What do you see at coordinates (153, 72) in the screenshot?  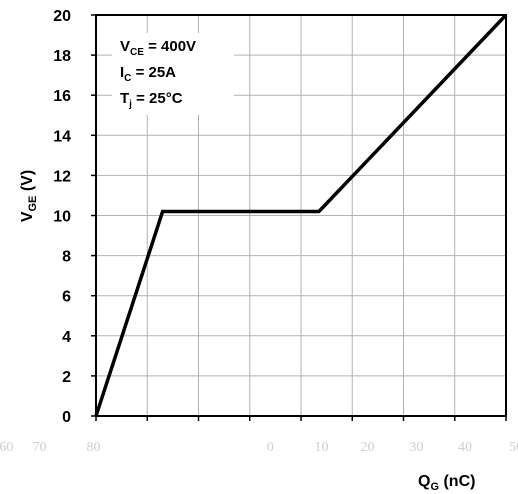 I see `condition-value: = 25A` at bounding box center [153, 72].